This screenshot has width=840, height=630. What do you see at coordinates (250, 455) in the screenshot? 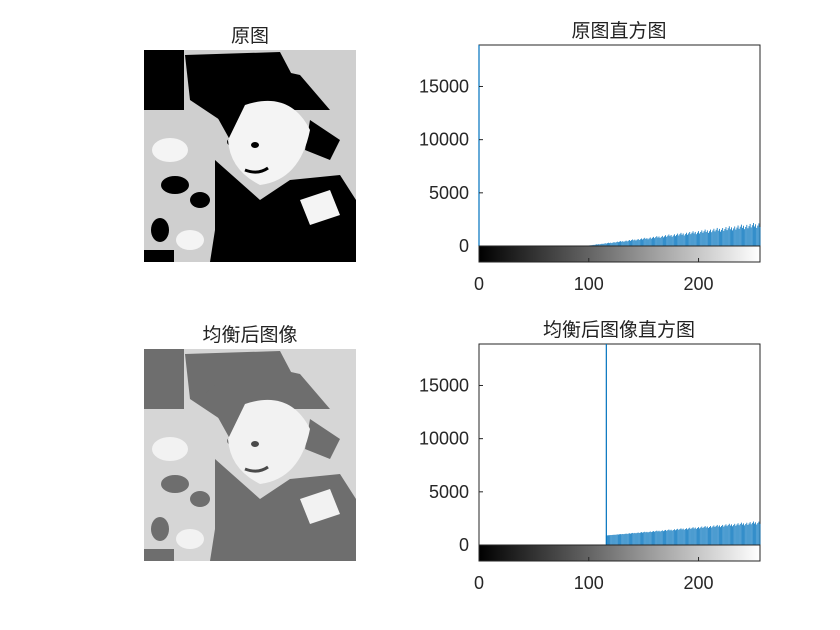
I see `equalized-image` at bounding box center [250, 455].